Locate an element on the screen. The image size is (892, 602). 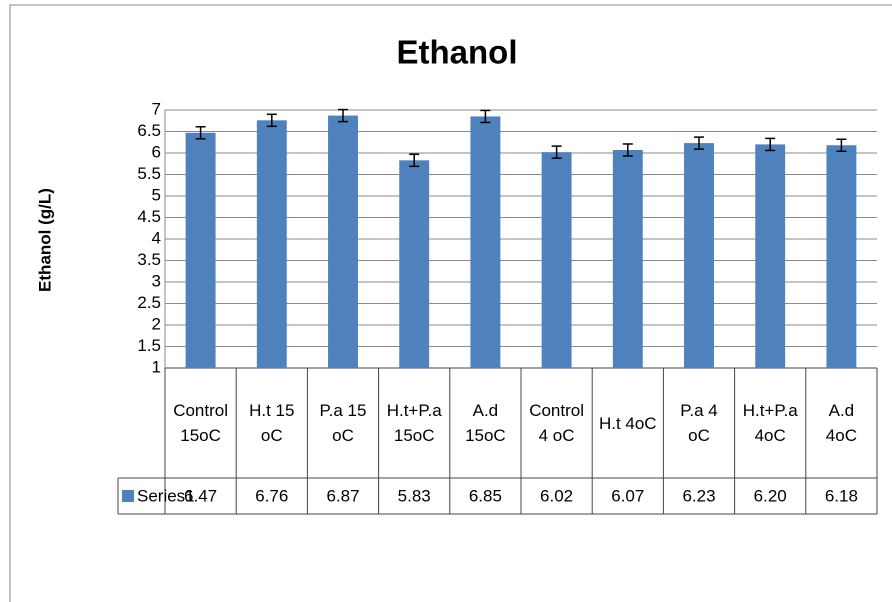
x-tick-label: P.a 15 oC is located at coordinates (343, 423).